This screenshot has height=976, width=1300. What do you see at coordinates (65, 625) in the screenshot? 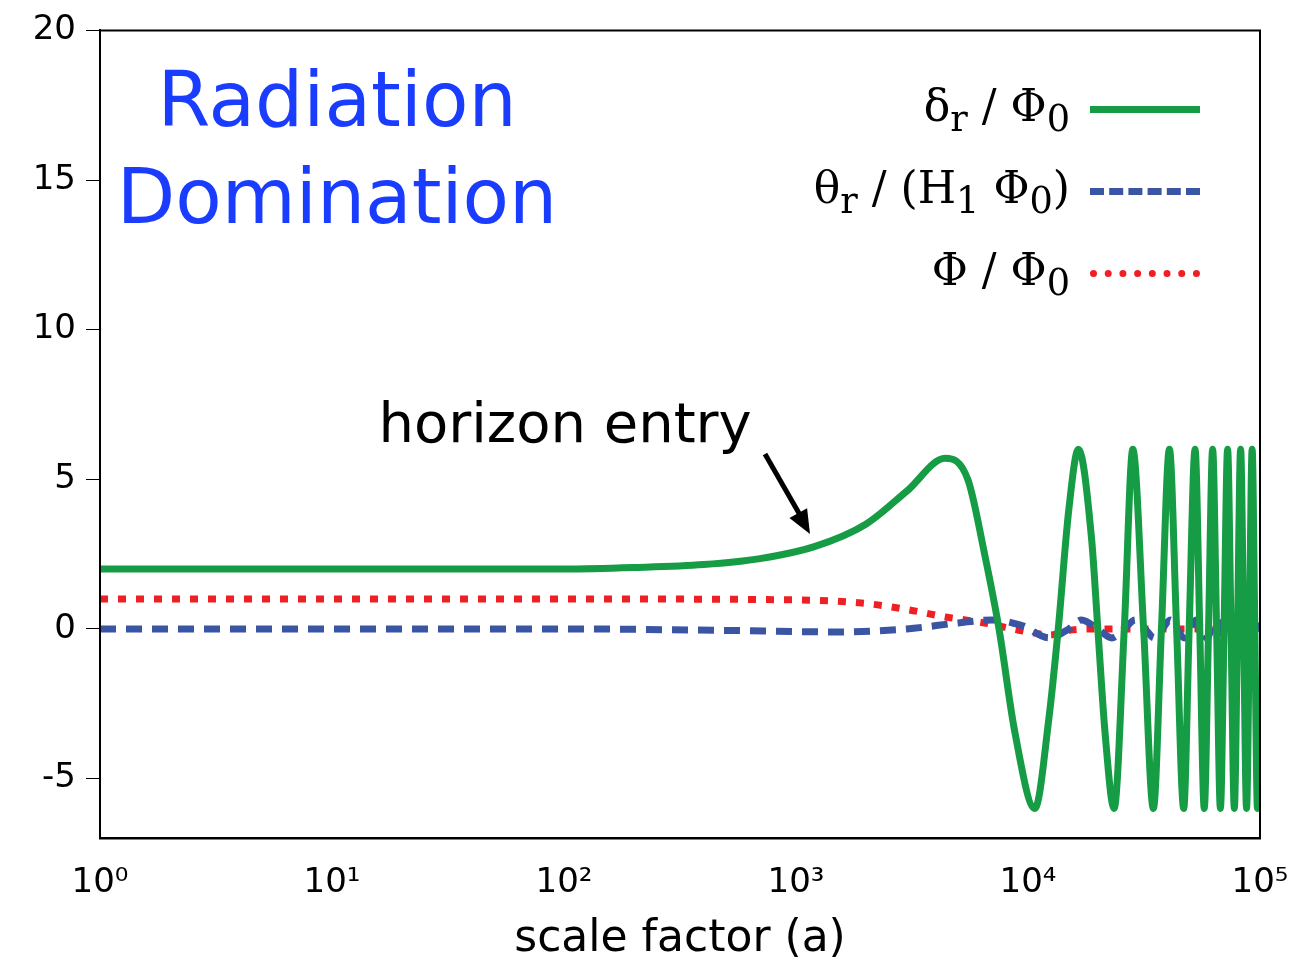
I see `y-tick-label: 0` at bounding box center [65, 625].